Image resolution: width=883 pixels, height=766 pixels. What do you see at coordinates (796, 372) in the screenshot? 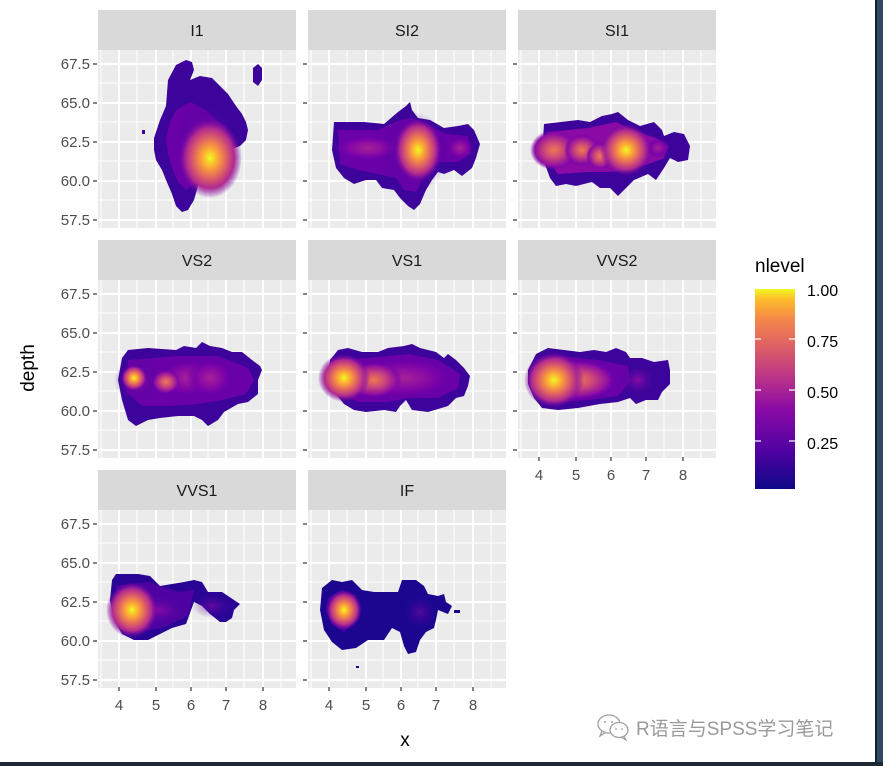
I see `legend: nlevel 1.00 0.75 0.50 0.25` at bounding box center [796, 372].